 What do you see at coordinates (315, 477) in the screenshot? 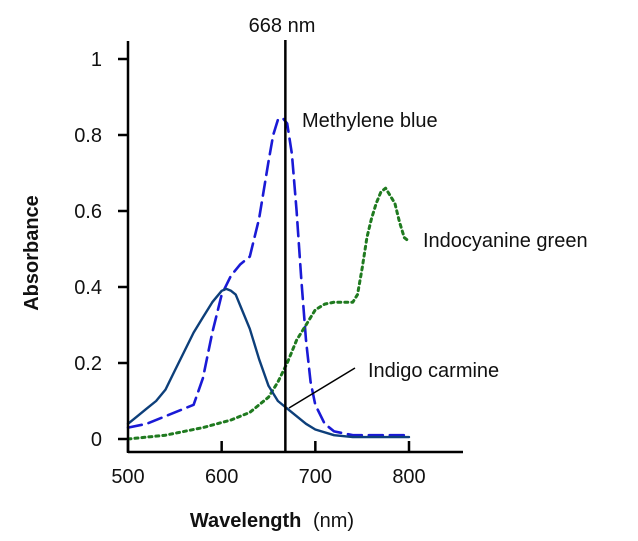
I see `x-tick-label: 700` at bounding box center [315, 477].